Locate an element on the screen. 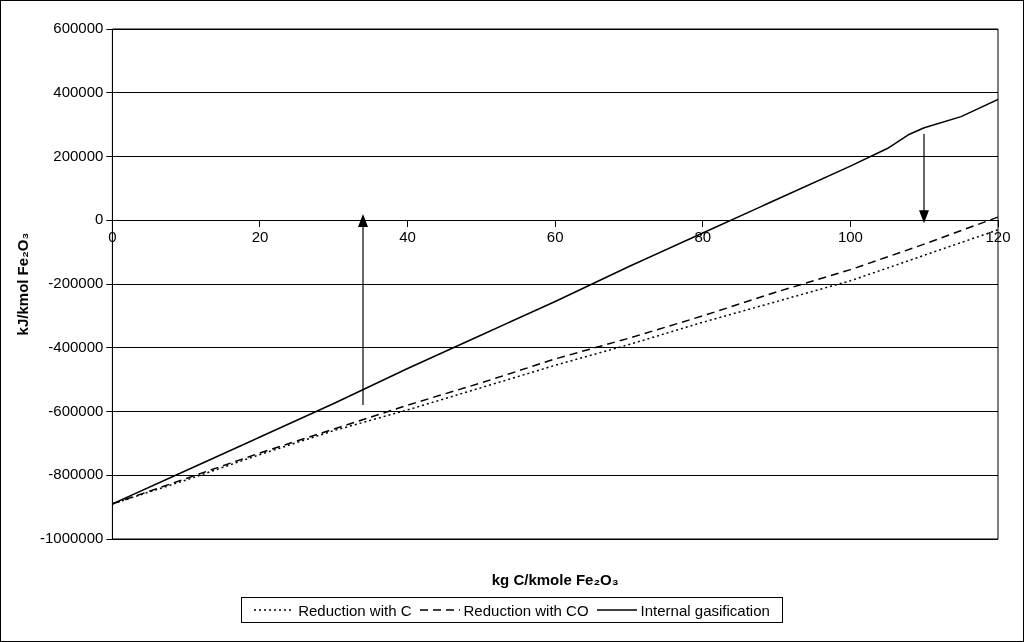 The width and height of the screenshot is (1024, 642). y-axis-title: kJ/kmol Fe₂O₃ is located at coordinates (23, 284).